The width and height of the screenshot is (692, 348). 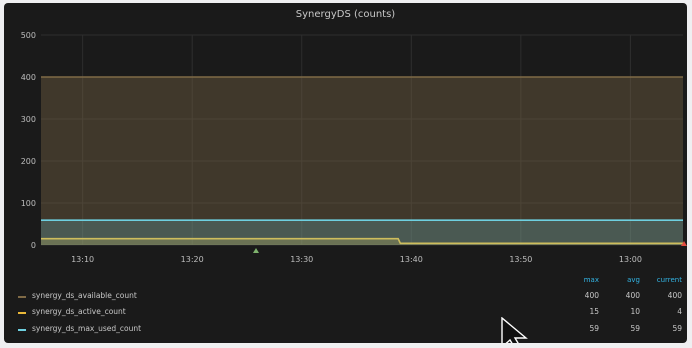 I want to click on x-tick-label: 13:50, so click(x=520, y=259).